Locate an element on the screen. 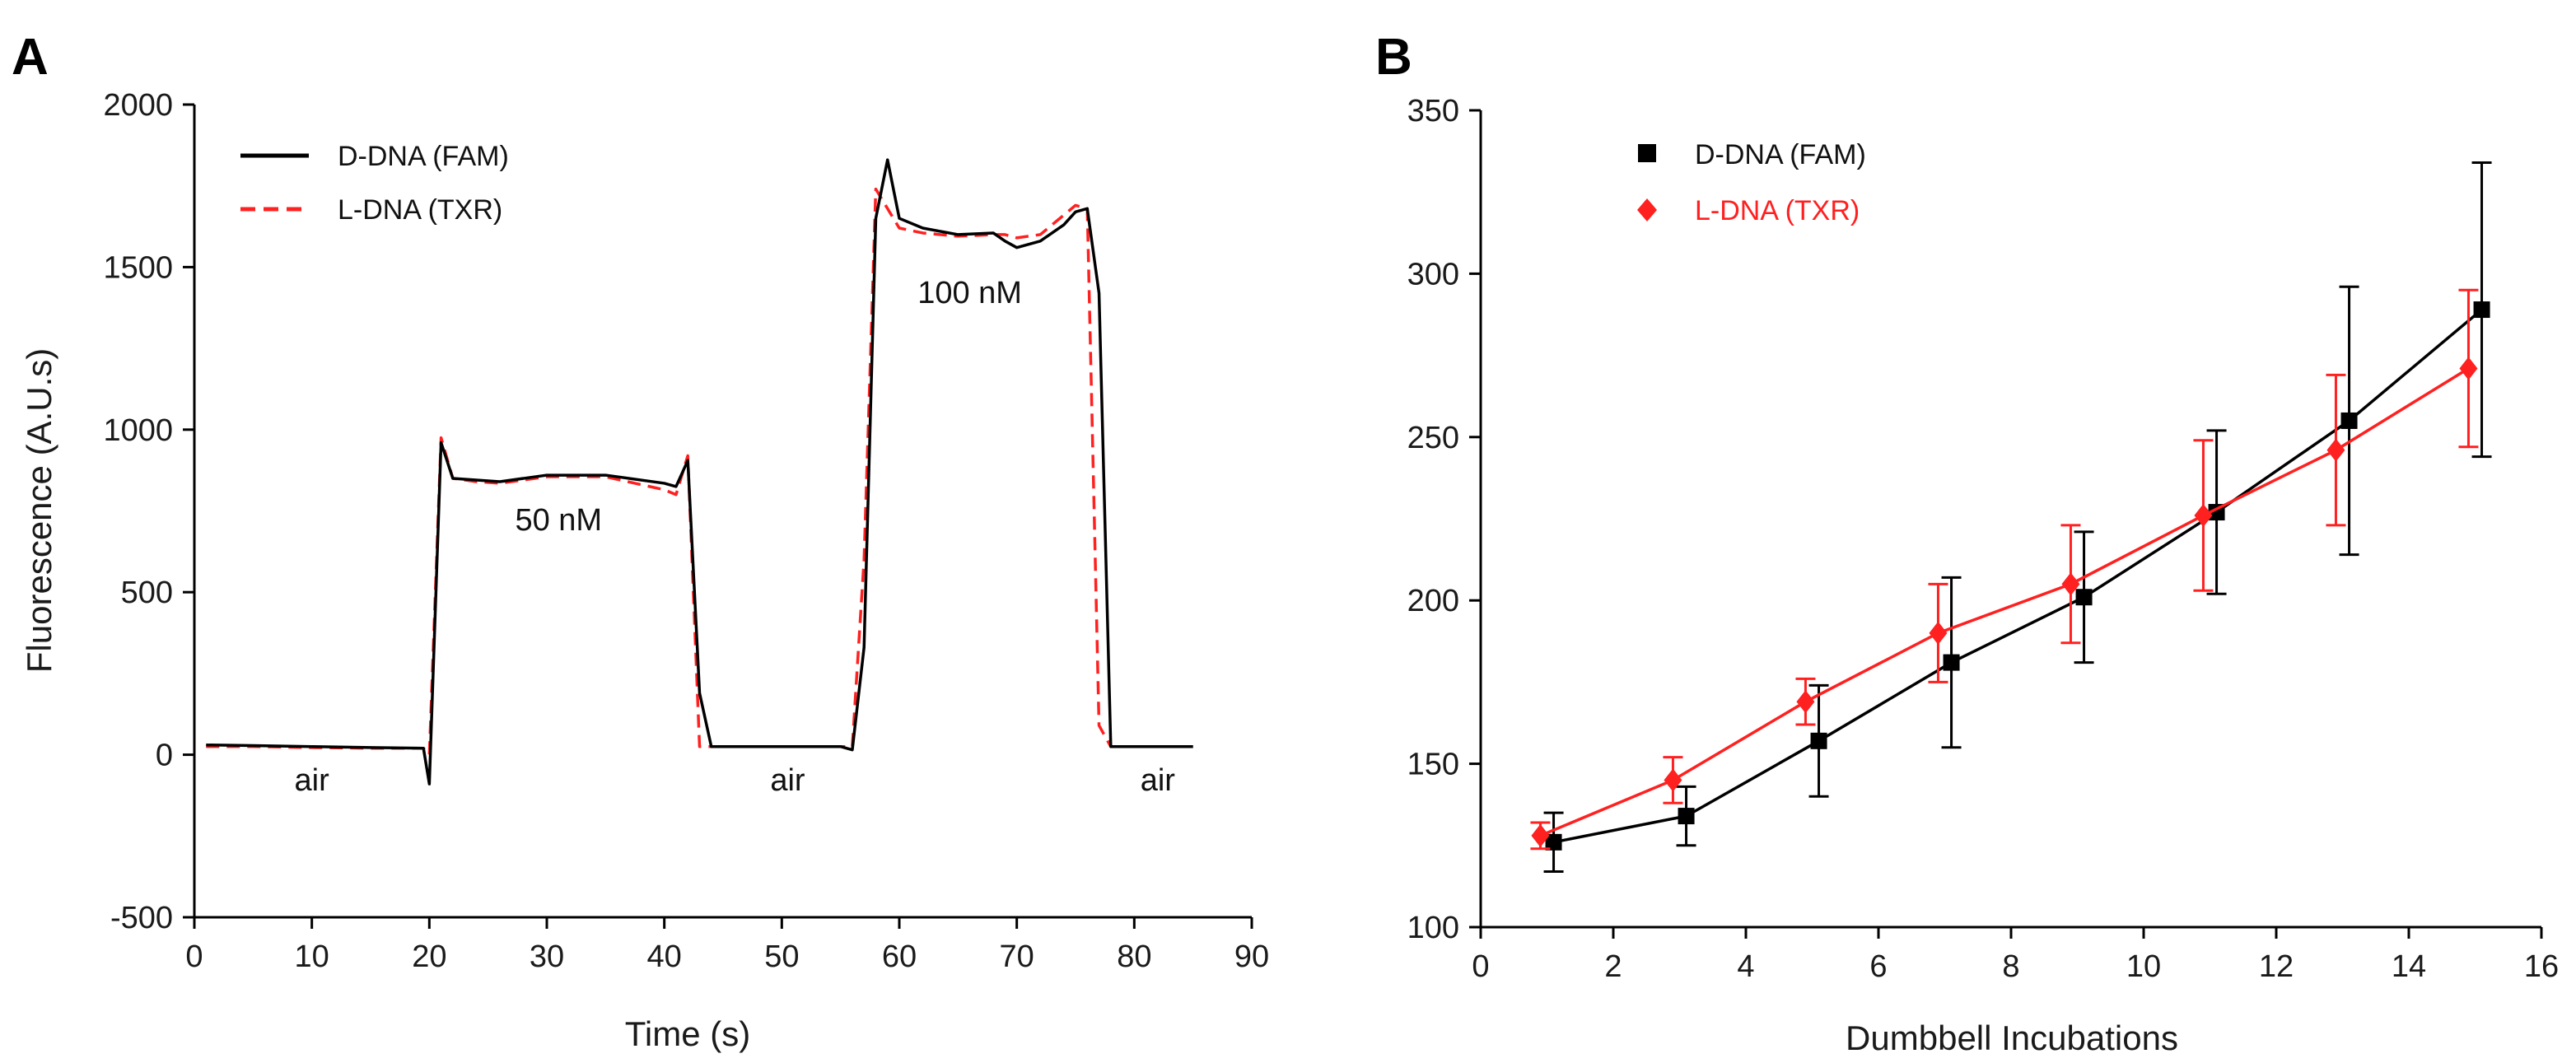 The width and height of the screenshot is (2576, 1063). panel-b-legend: D-DNA (FAM) L-DNA (TXR) is located at coordinates (1751, 182).